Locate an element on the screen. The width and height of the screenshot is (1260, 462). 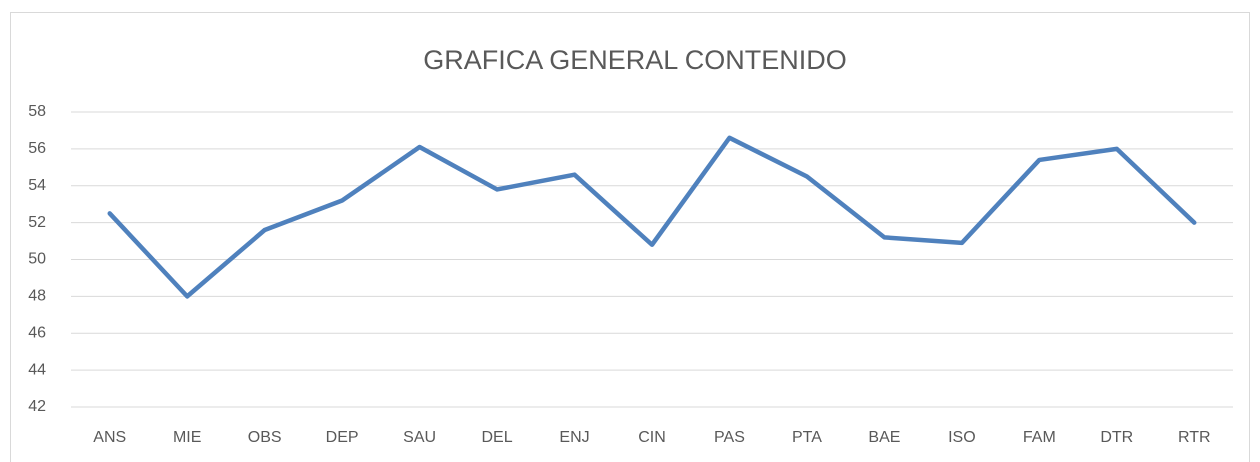
y-tick-label: 50 is located at coordinates (37, 259).